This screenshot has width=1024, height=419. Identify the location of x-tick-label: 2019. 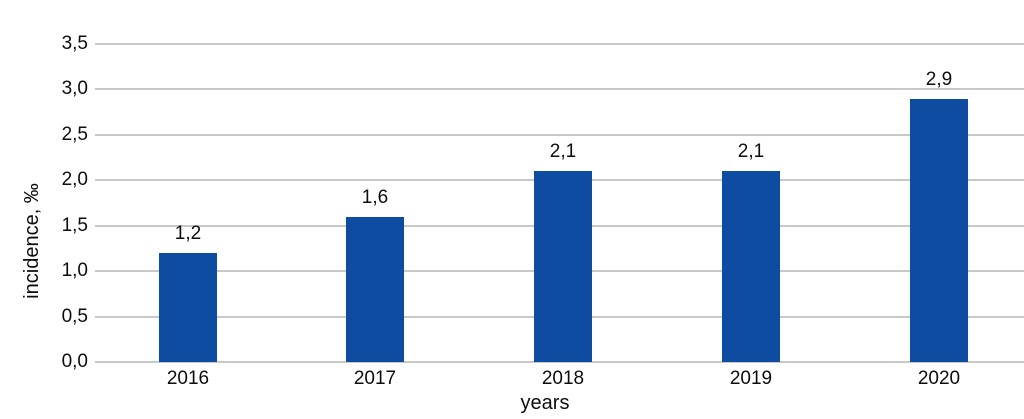
(751, 378).